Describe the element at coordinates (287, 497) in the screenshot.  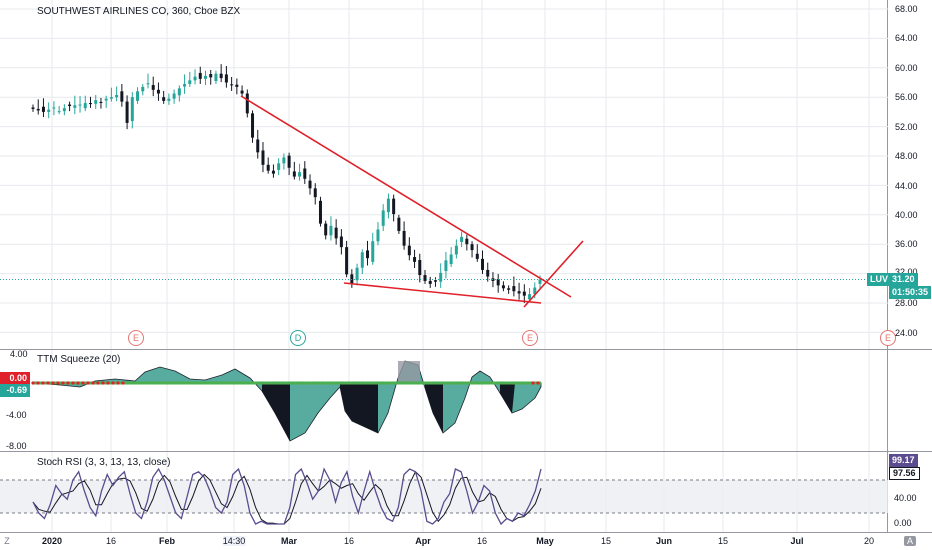
I see `stoch-d-line` at that location.